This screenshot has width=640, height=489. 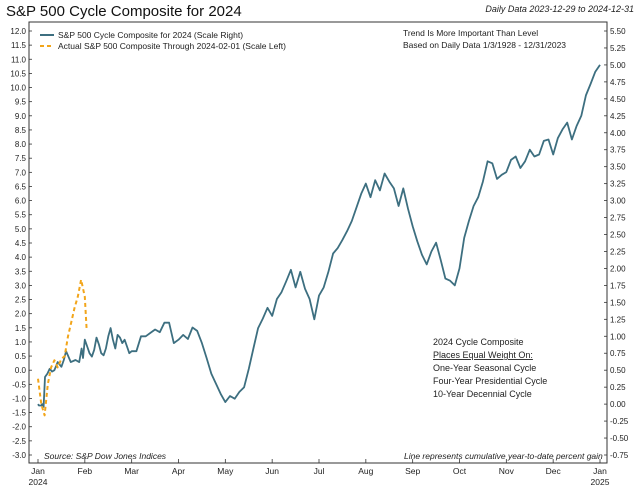 What do you see at coordinates (18, 73) in the screenshot?
I see `y-left-tick-label: 10.5` at bounding box center [18, 73].